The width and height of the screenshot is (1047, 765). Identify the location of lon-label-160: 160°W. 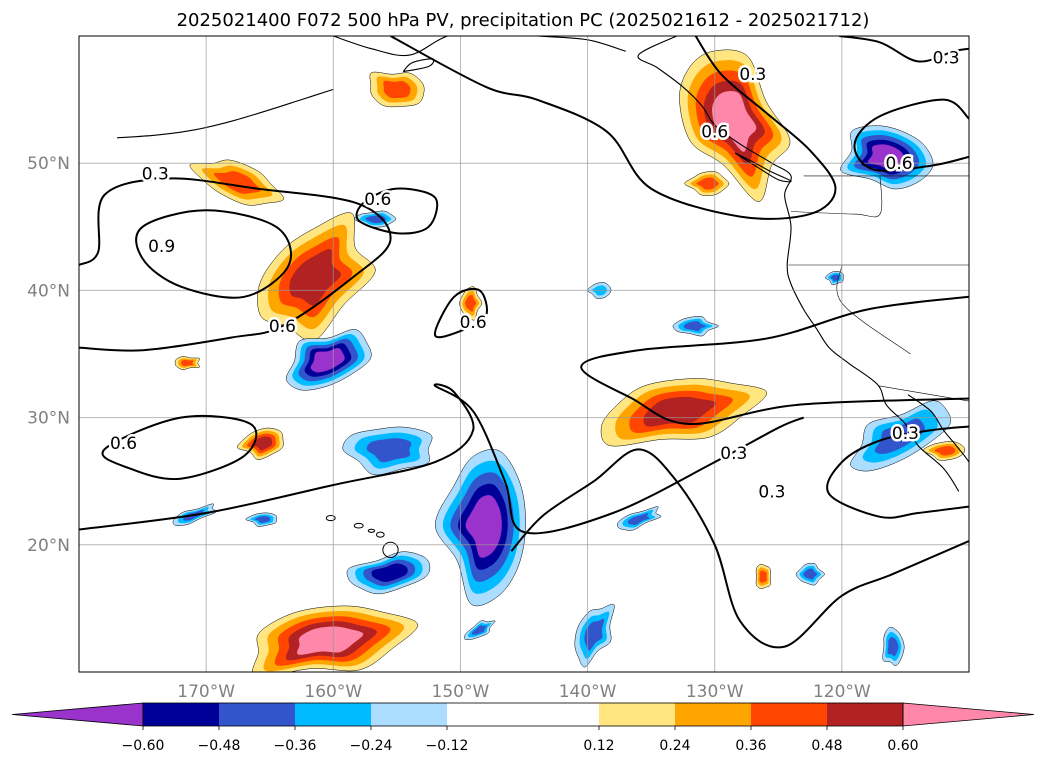
(333, 692).